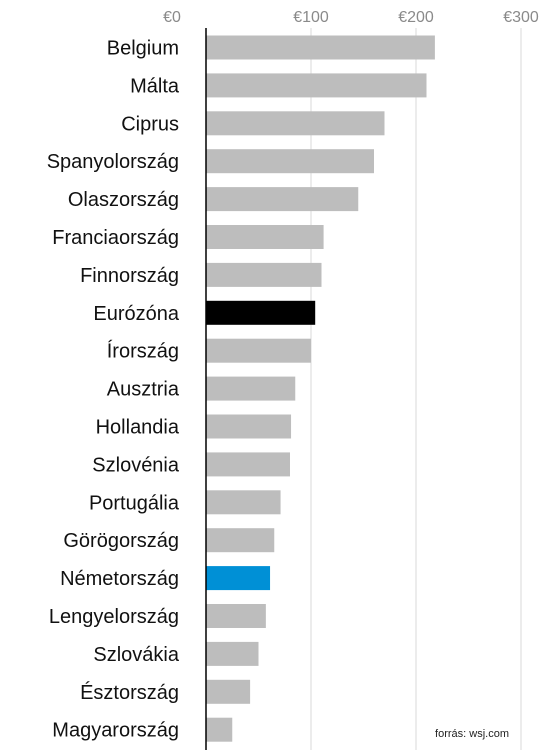  What do you see at coordinates (351, 17) in the screenshot?
I see `x-tick-labels: €0 €100 €200 €300` at bounding box center [351, 17].